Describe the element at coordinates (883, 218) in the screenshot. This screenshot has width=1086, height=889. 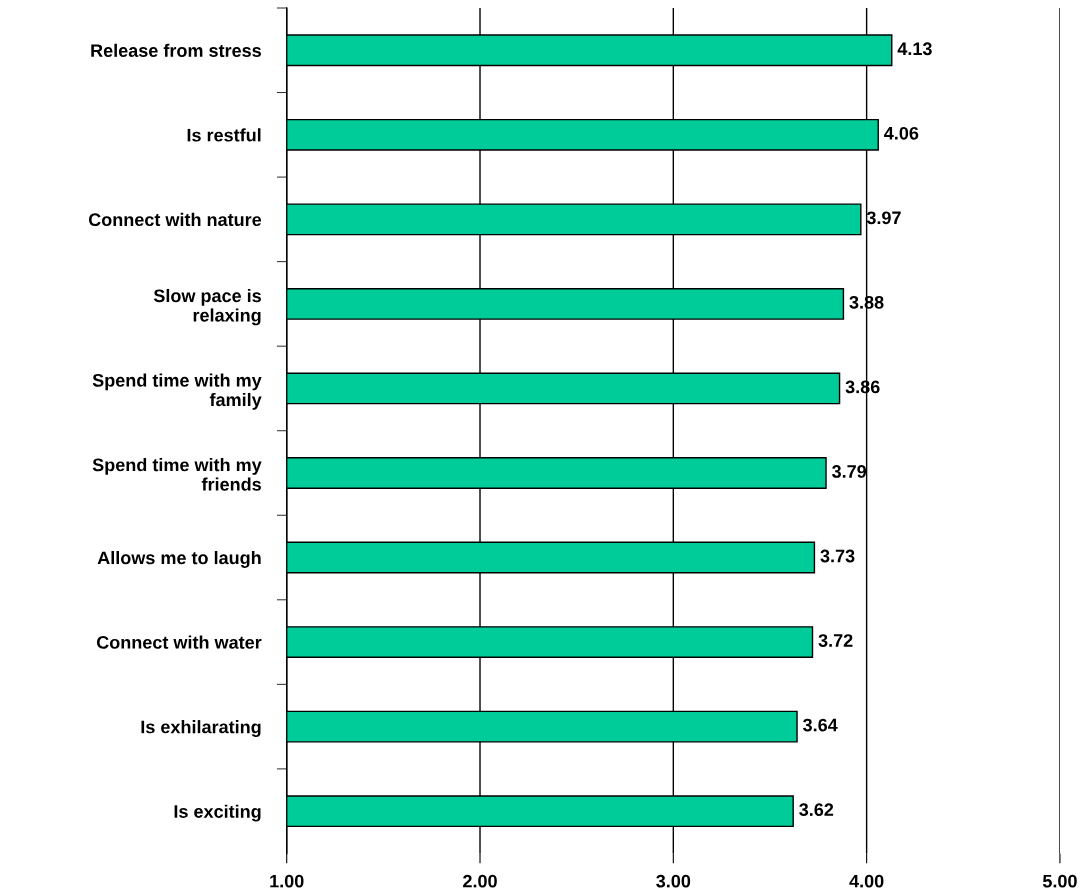
I see `data-label: 3.97` at that location.